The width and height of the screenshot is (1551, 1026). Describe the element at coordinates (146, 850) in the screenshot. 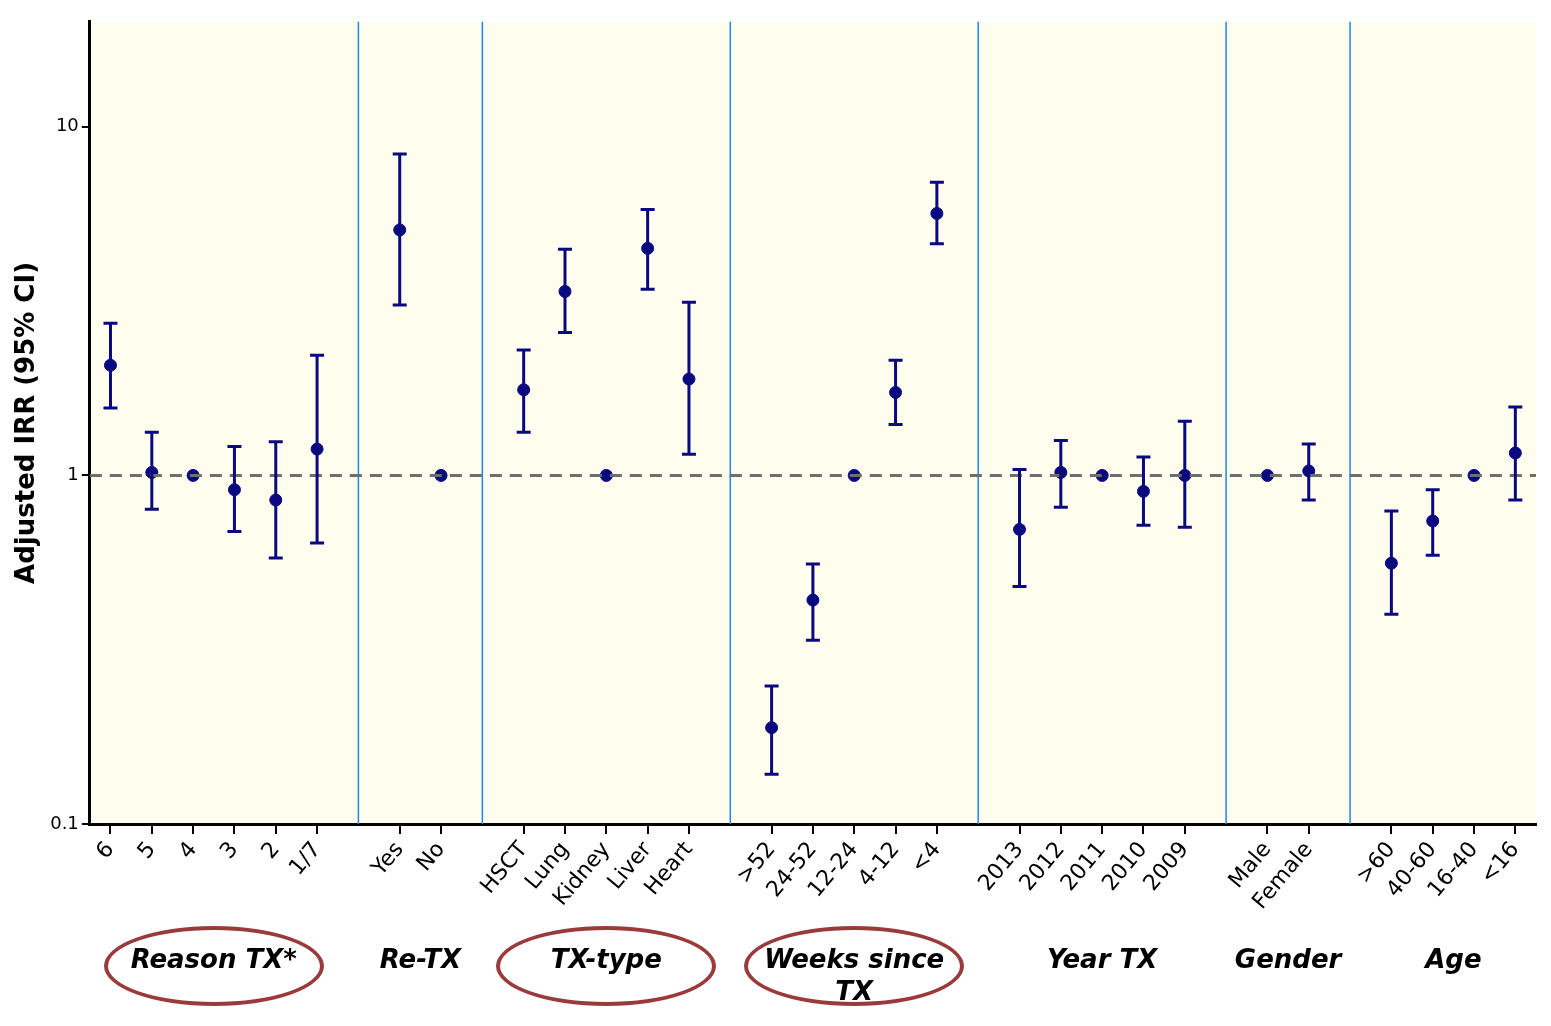

I see `x-tick-label: 5` at that location.